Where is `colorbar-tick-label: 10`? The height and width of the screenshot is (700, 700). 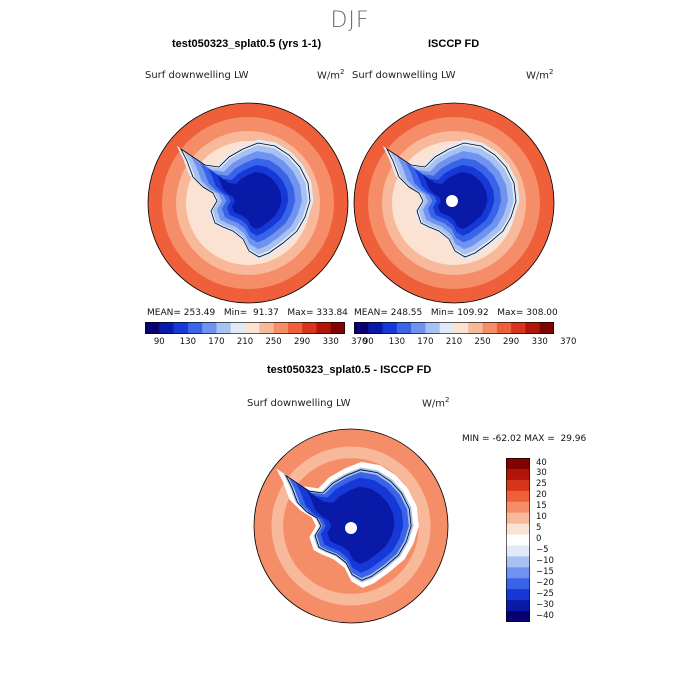 colorbar-tick-label: 10 is located at coordinates (541, 517).